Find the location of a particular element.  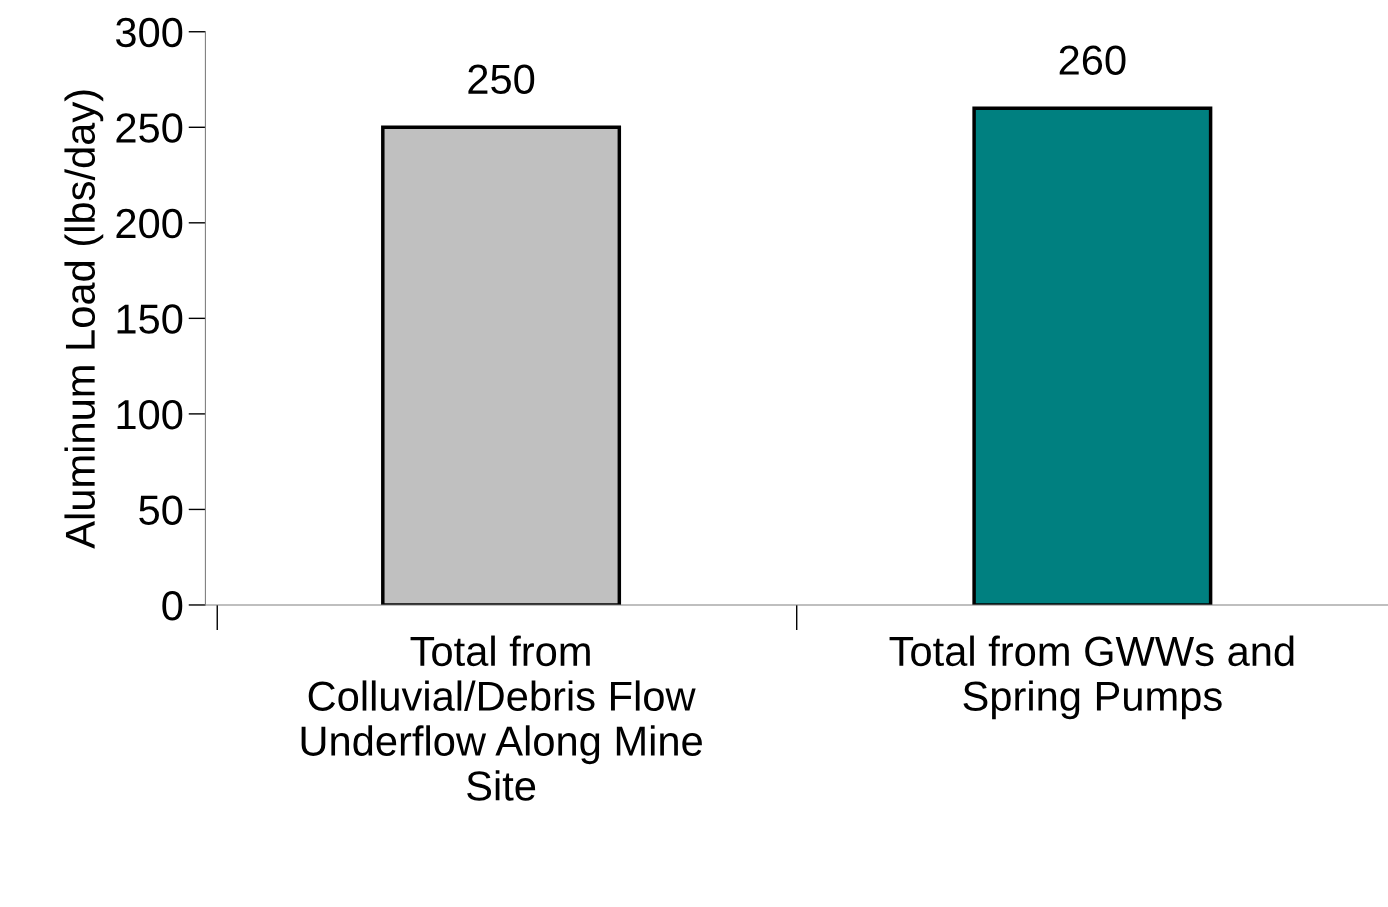

y-tick-label: 0 is located at coordinates (172, 605).